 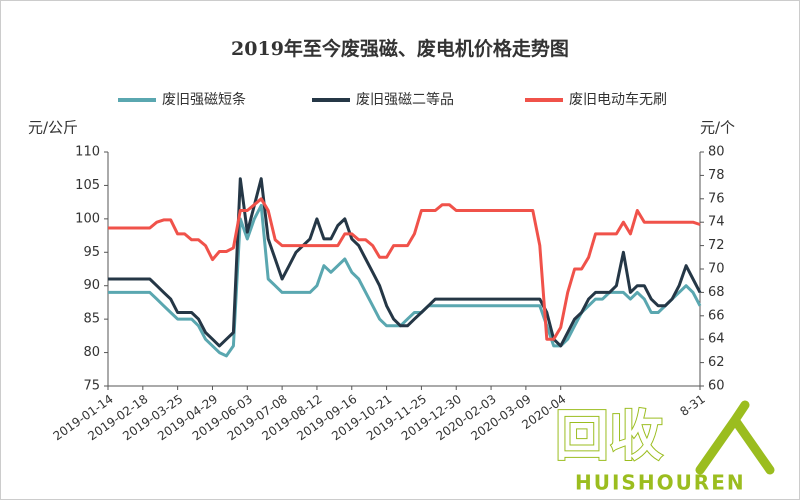 What do you see at coordinates (716, 198) in the screenshot?
I see `y2-tick-label: 76` at bounding box center [716, 198].